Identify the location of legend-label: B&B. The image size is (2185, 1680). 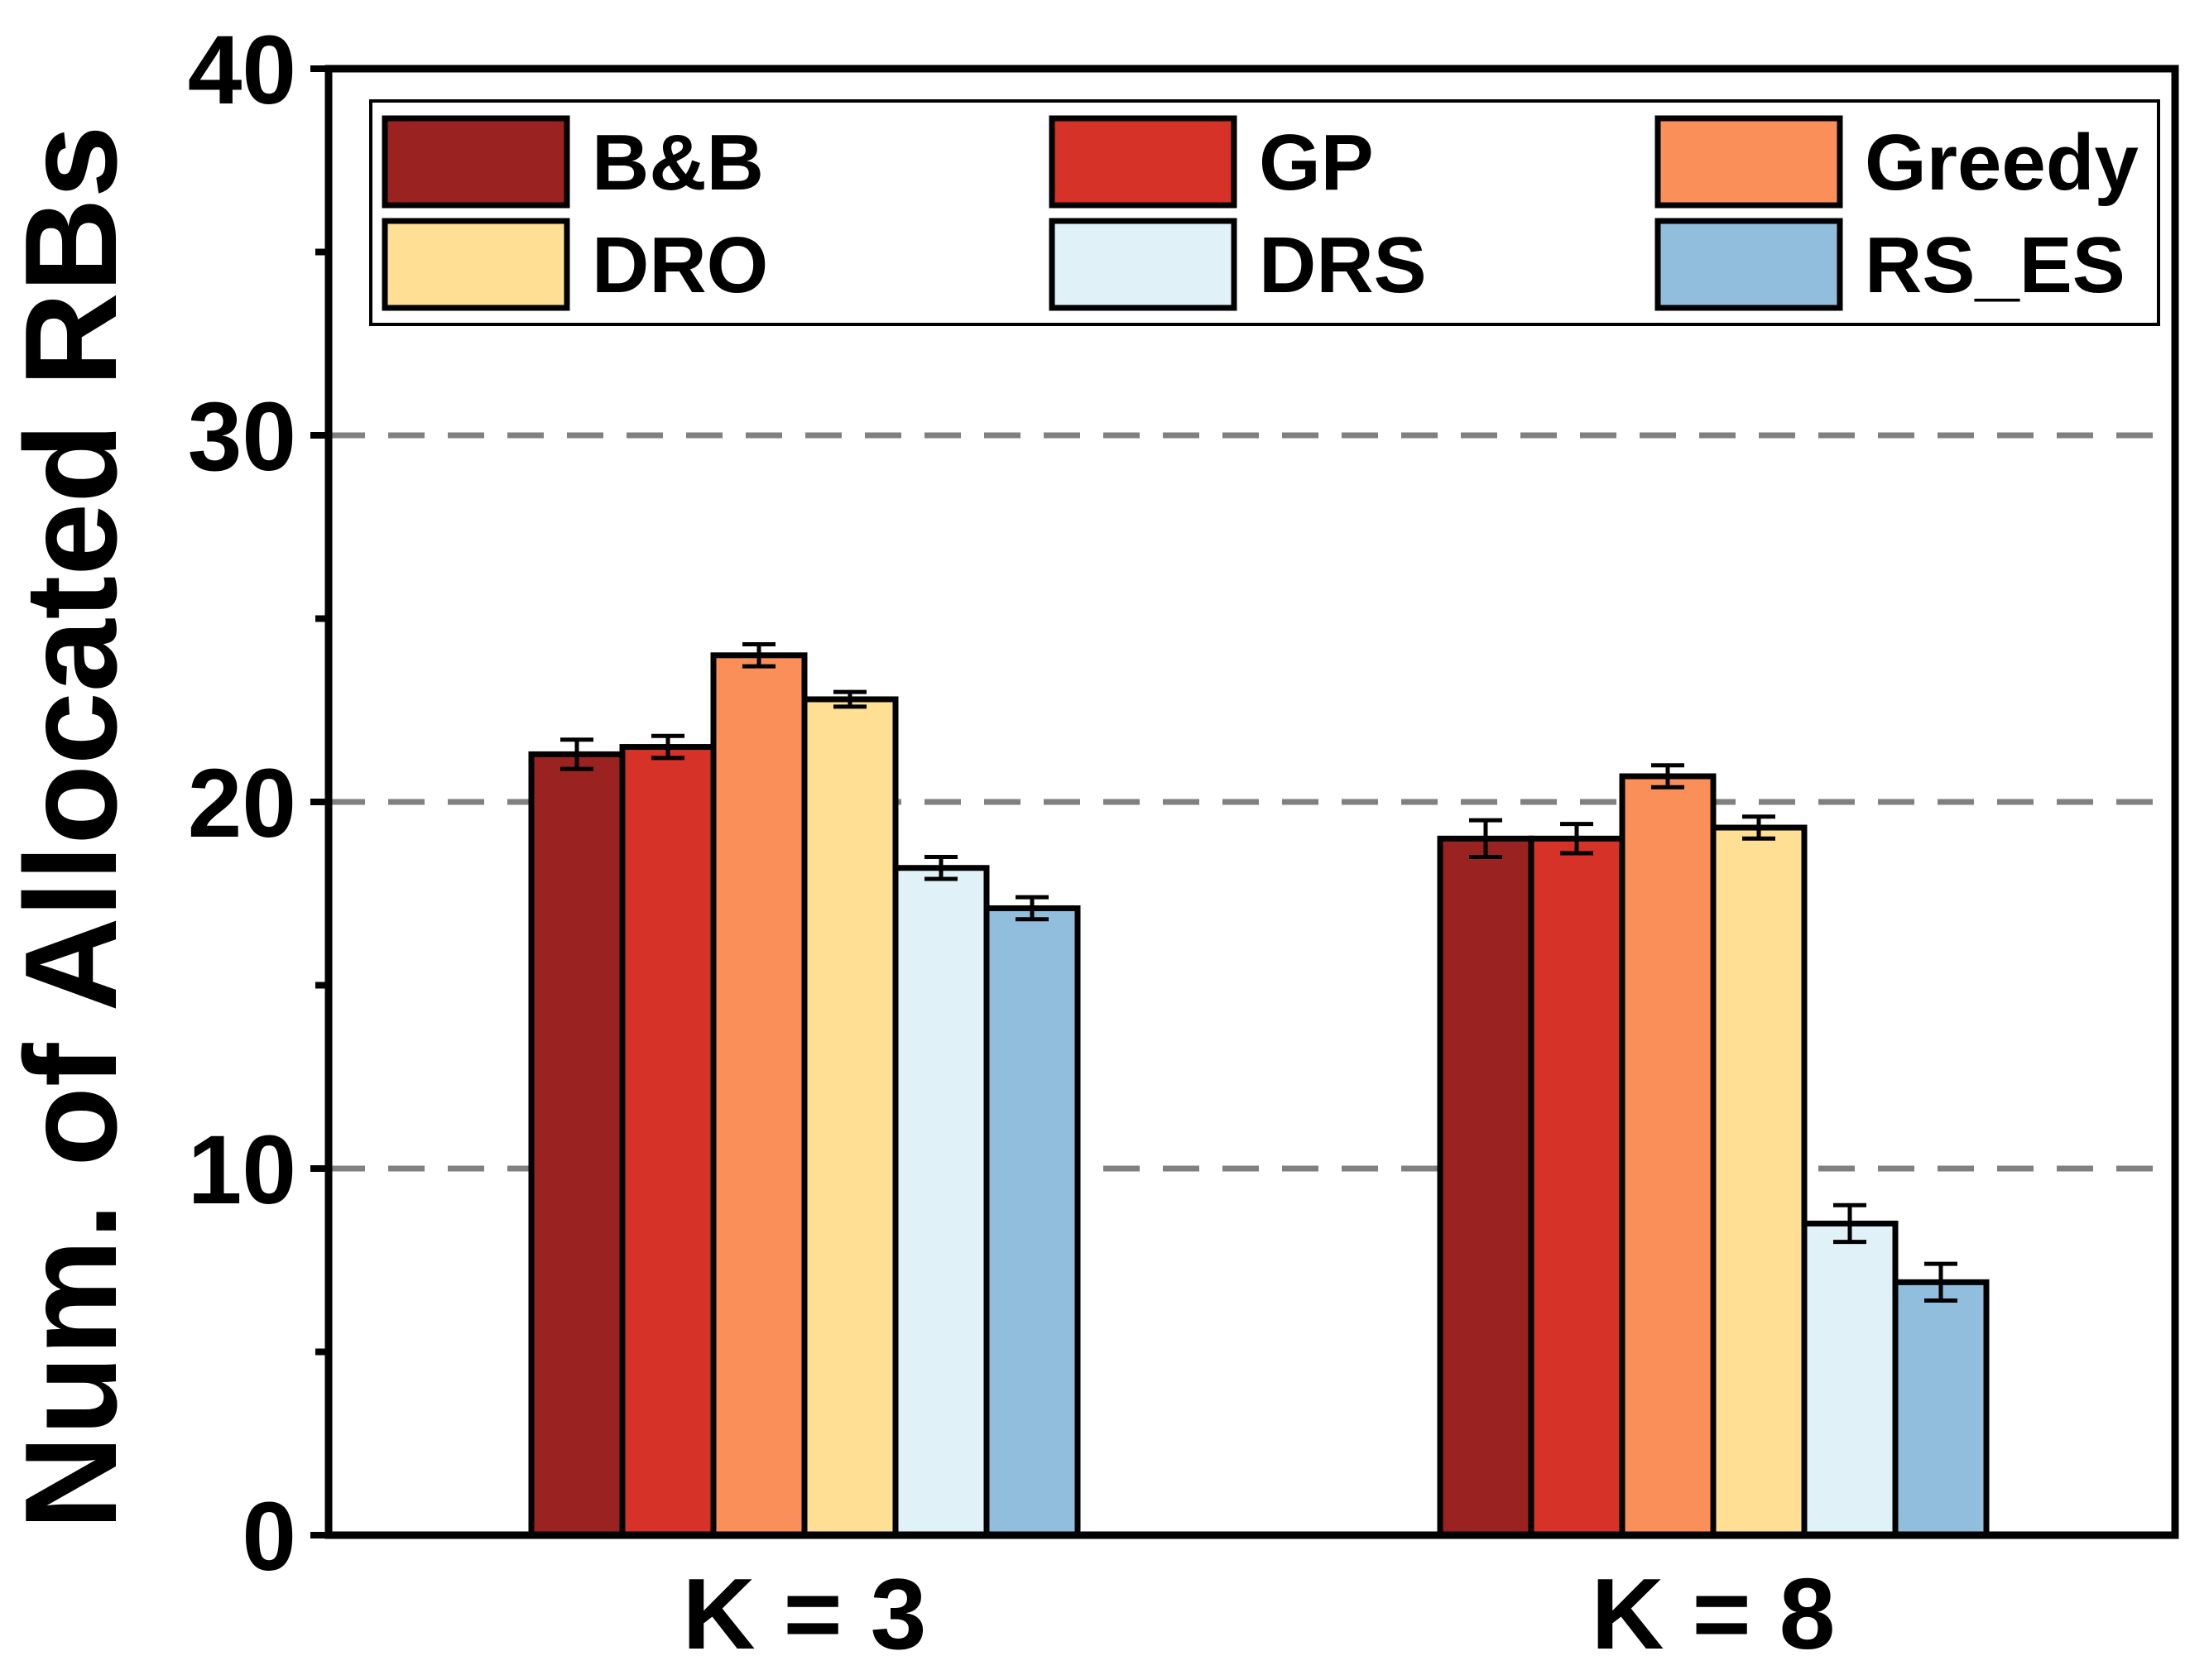
(678, 162).